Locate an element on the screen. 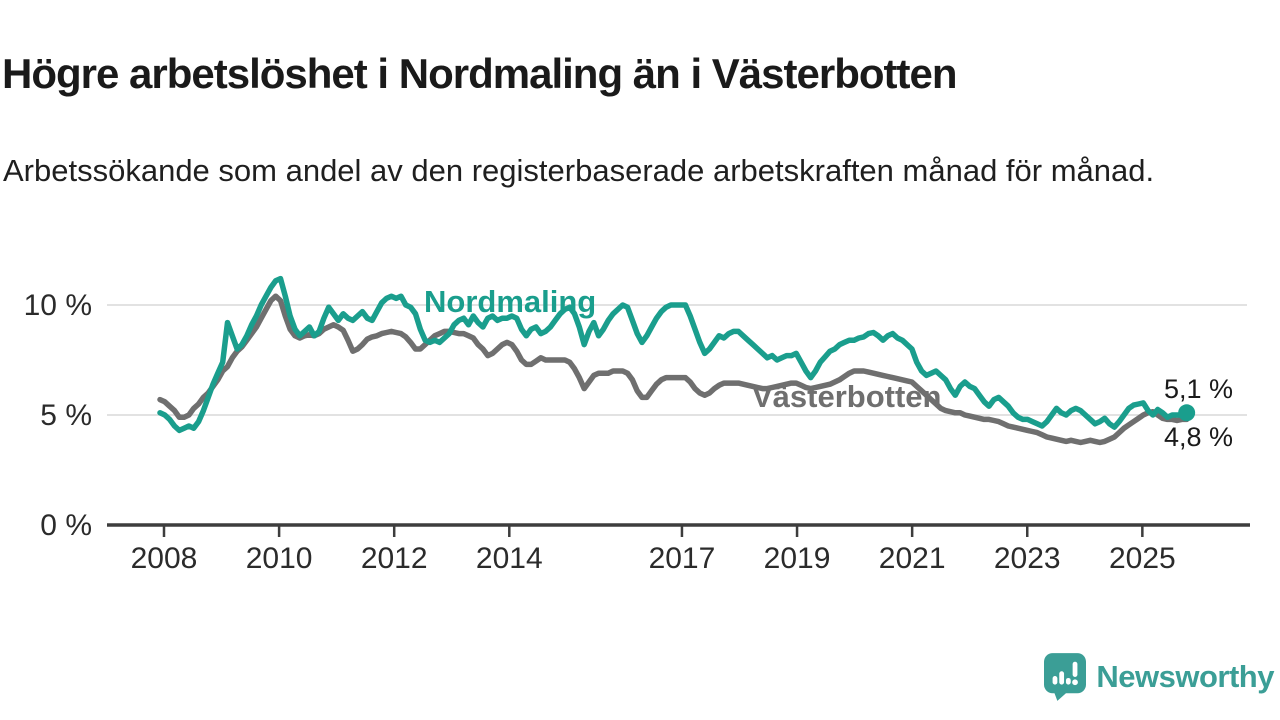 The height and width of the screenshot is (720, 1280). brand-name: Newsworthy is located at coordinates (1185, 676).